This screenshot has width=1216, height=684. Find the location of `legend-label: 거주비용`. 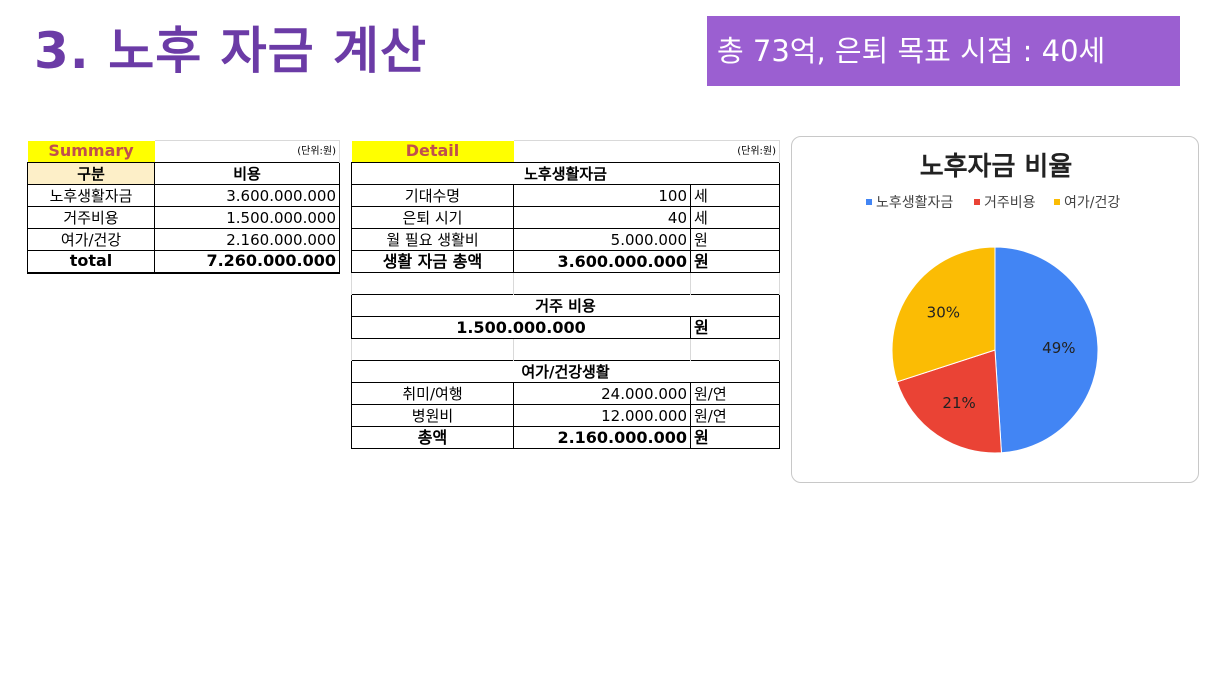

legend-label: 거주비용 is located at coordinates (1010, 203).